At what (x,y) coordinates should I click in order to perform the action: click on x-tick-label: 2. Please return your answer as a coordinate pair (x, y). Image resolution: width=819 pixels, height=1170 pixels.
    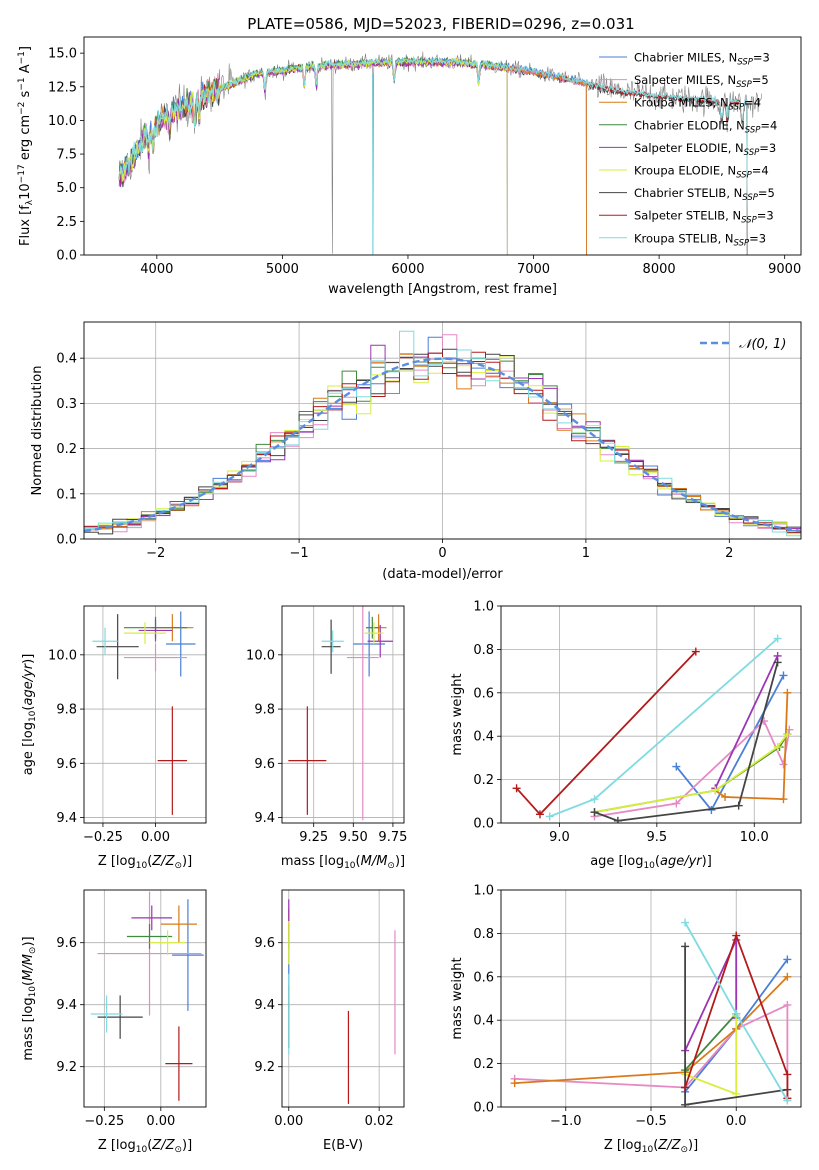
    Looking at the image, I should click on (729, 553).